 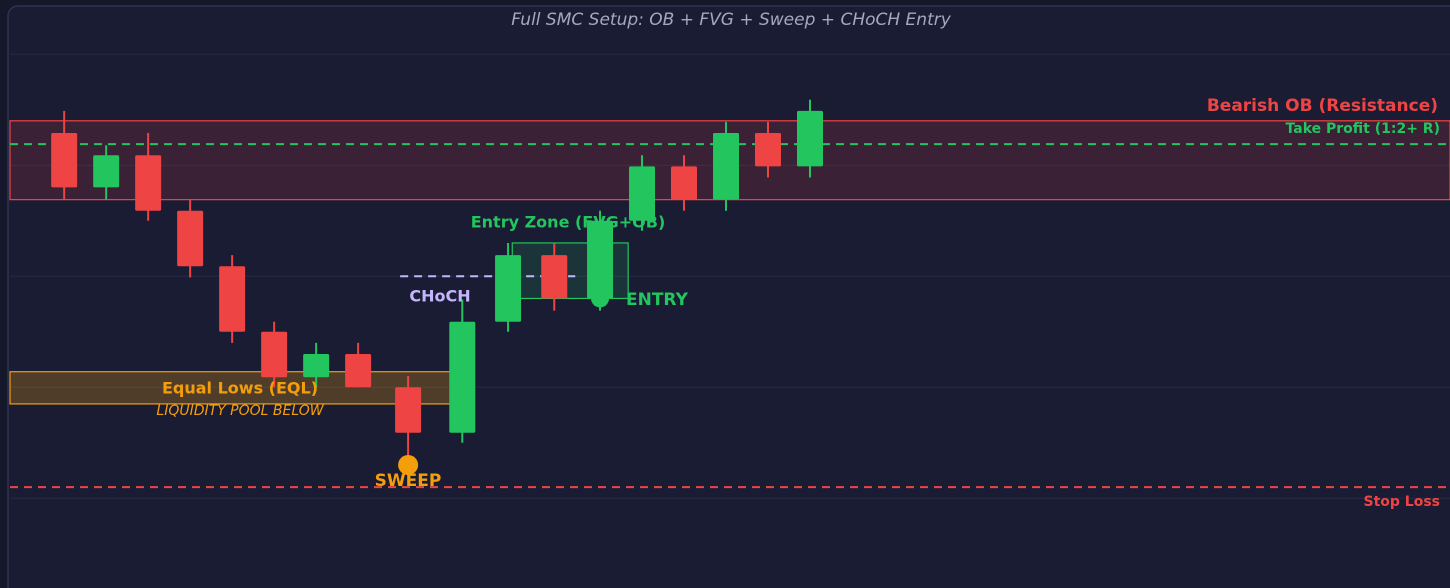 What do you see at coordinates (1322, 106) in the screenshot?
I see `zone-label: Bearish OB (Resistance)` at bounding box center [1322, 106].